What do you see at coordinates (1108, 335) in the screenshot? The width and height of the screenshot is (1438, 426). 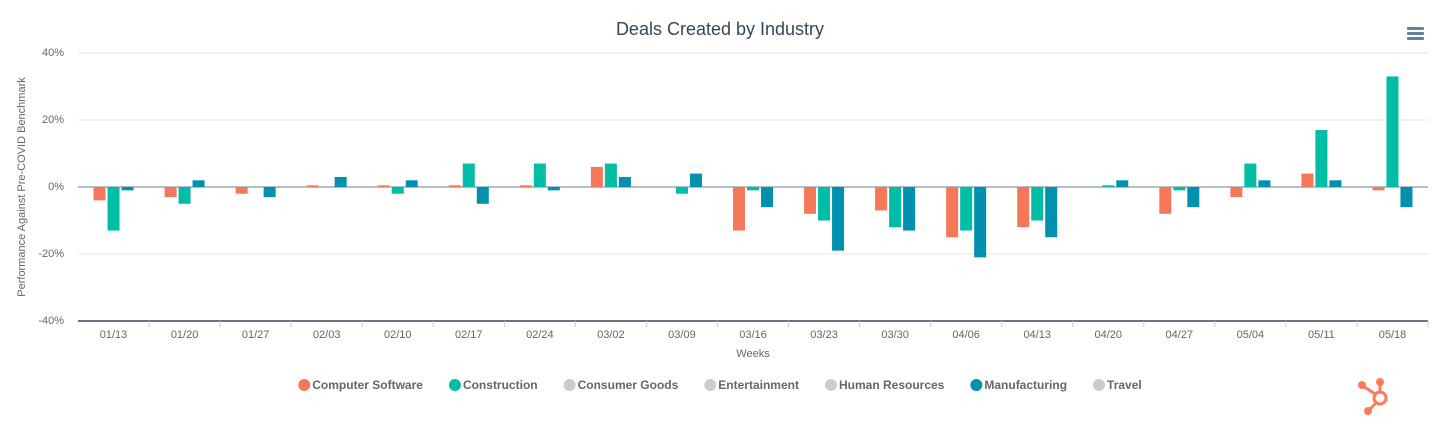 I see `x-tick-label: 04/20` at bounding box center [1108, 335].